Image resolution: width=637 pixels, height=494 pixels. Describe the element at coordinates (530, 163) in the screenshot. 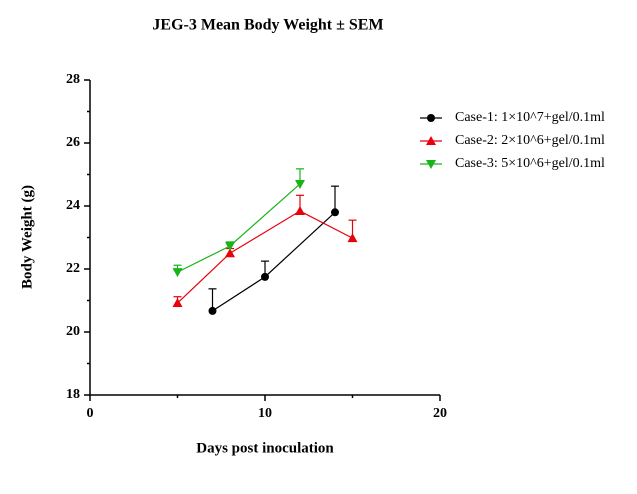

I see `legend-label: Case-3: 5×10^6+gel/0.1ml` at that location.